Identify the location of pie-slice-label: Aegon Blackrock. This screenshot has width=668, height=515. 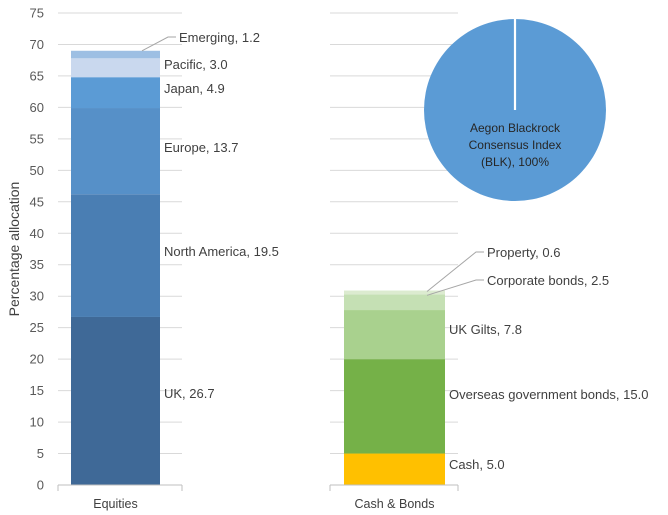
(515, 128).